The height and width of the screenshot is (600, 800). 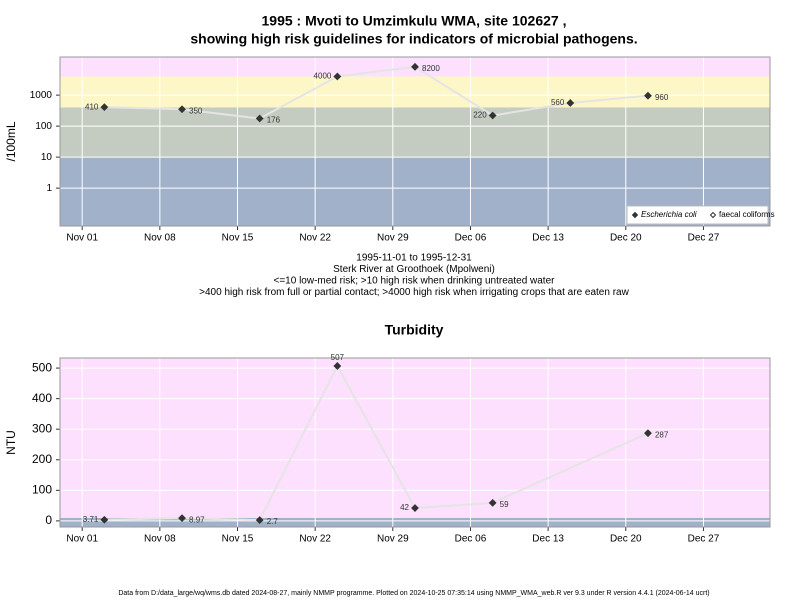 I want to click on value-label: 350, so click(x=196, y=110).